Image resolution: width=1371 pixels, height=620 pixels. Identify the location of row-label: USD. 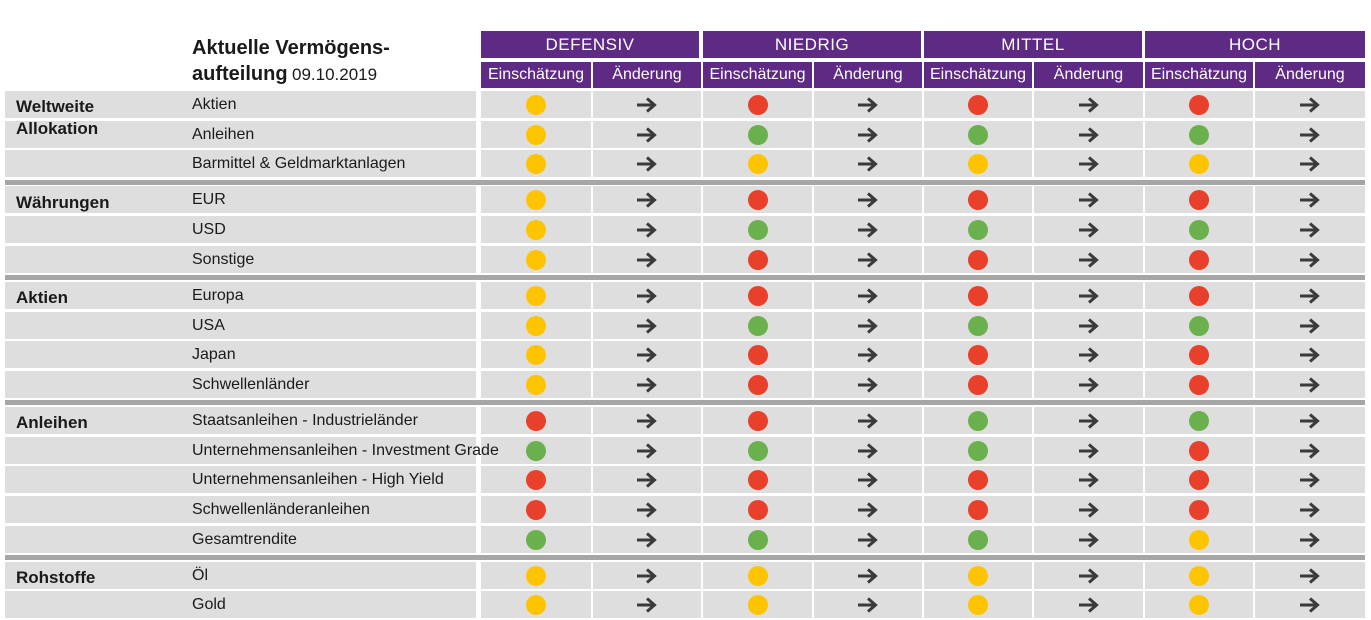
(209, 229).